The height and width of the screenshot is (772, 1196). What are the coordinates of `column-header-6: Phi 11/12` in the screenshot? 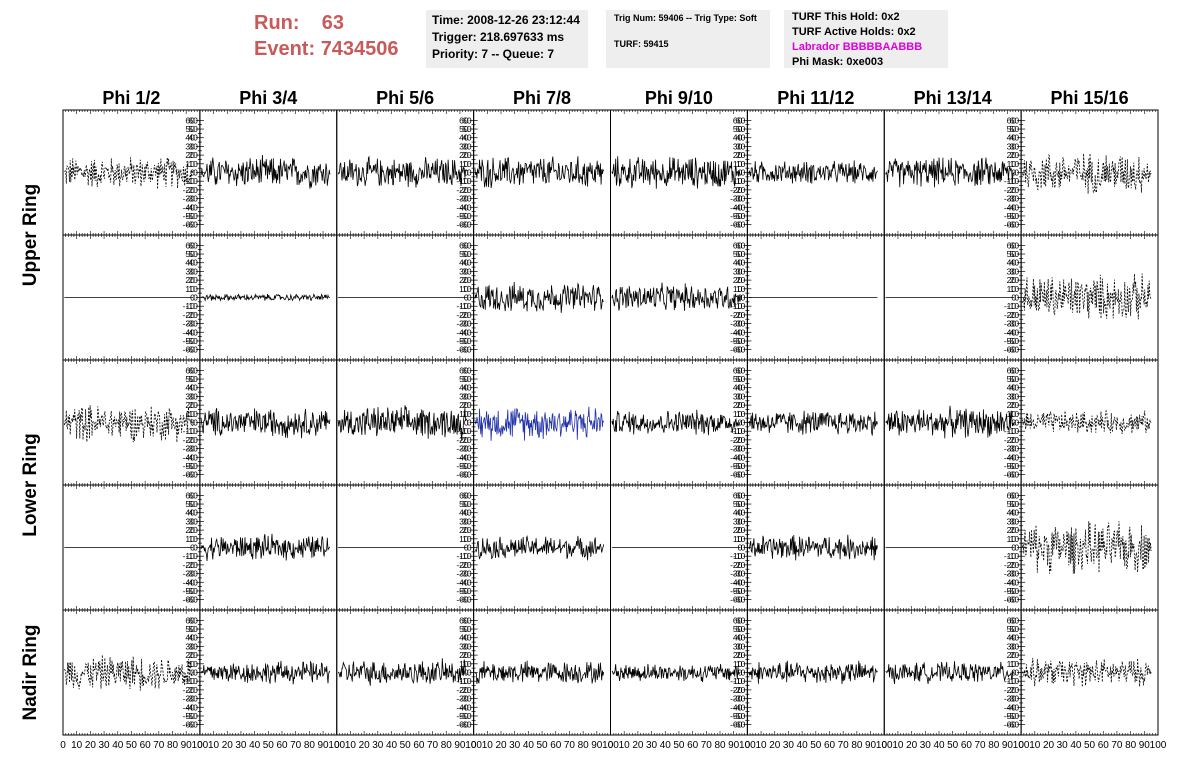 It's located at (815, 98).